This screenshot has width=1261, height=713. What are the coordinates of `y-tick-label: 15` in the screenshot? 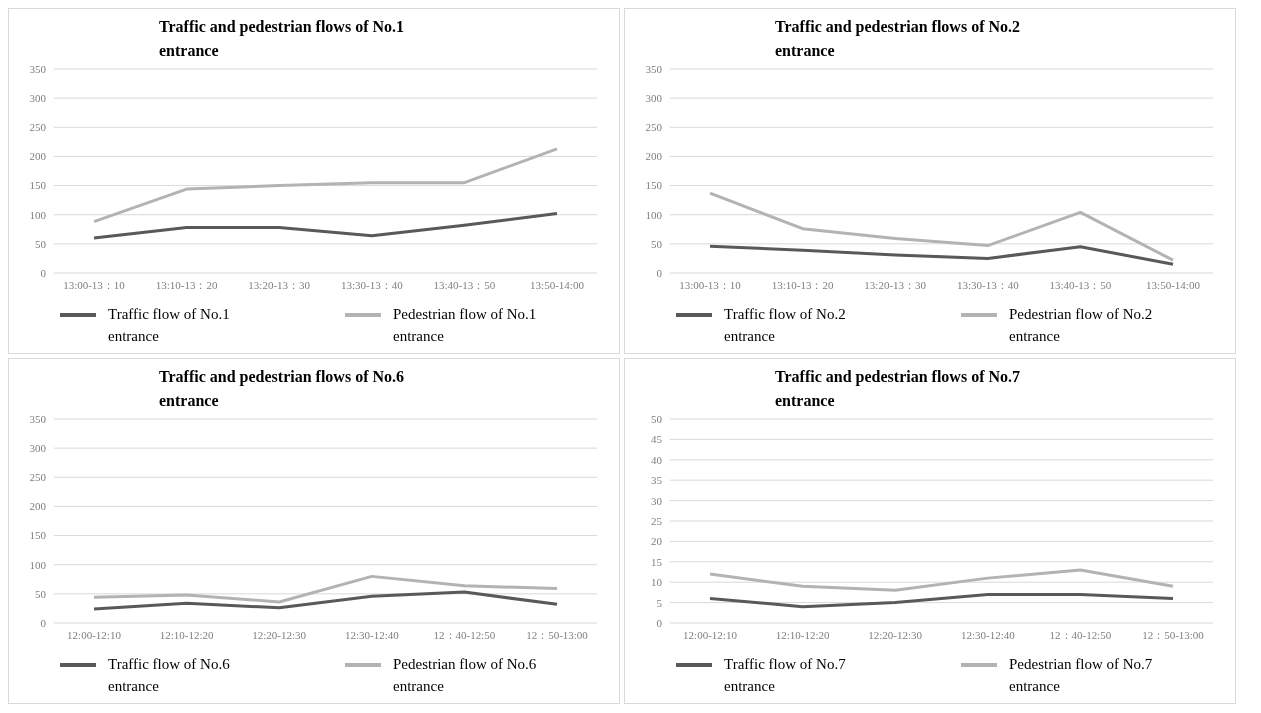 It's located at (657, 561).